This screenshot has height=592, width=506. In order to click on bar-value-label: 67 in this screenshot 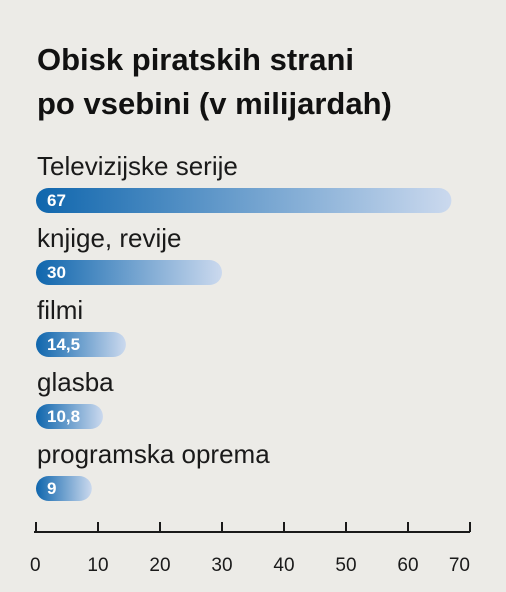, I will do `click(56, 200)`.